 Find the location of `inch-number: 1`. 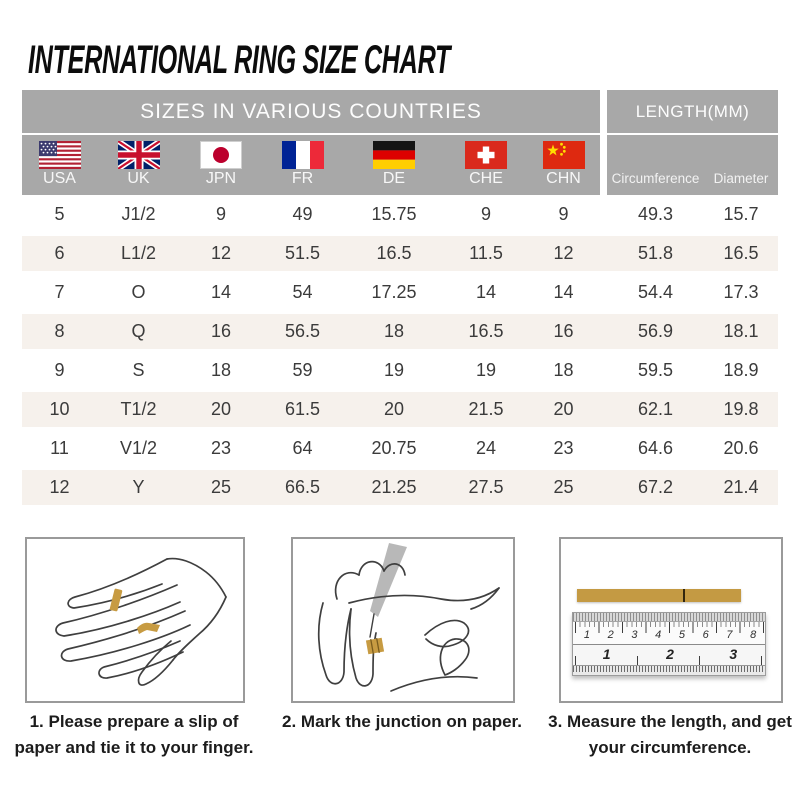

inch-number: 1 is located at coordinates (606, 654).